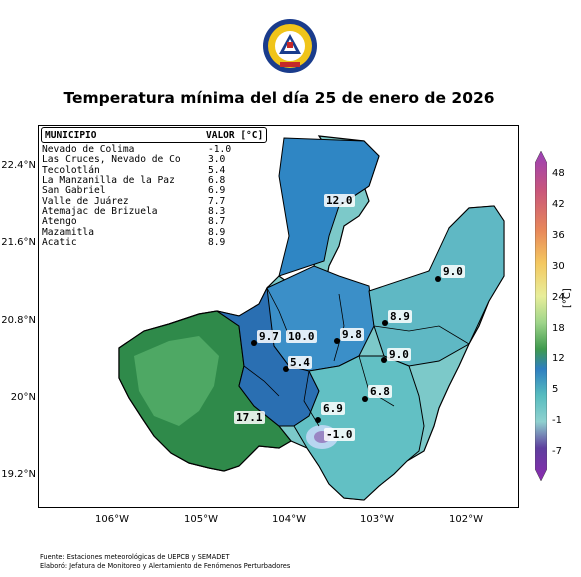  Describe the element at coordinates (269, 336) in the screenshot. I see `map-value-label: 9.7` at that location.